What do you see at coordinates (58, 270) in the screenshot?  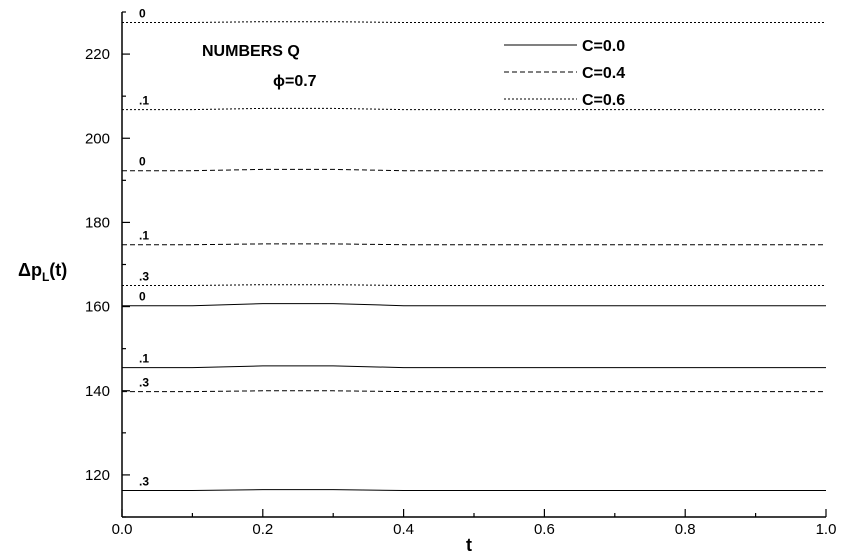 I see `y-axis-title-suffix: (t)` at bounding box center [58, 270].